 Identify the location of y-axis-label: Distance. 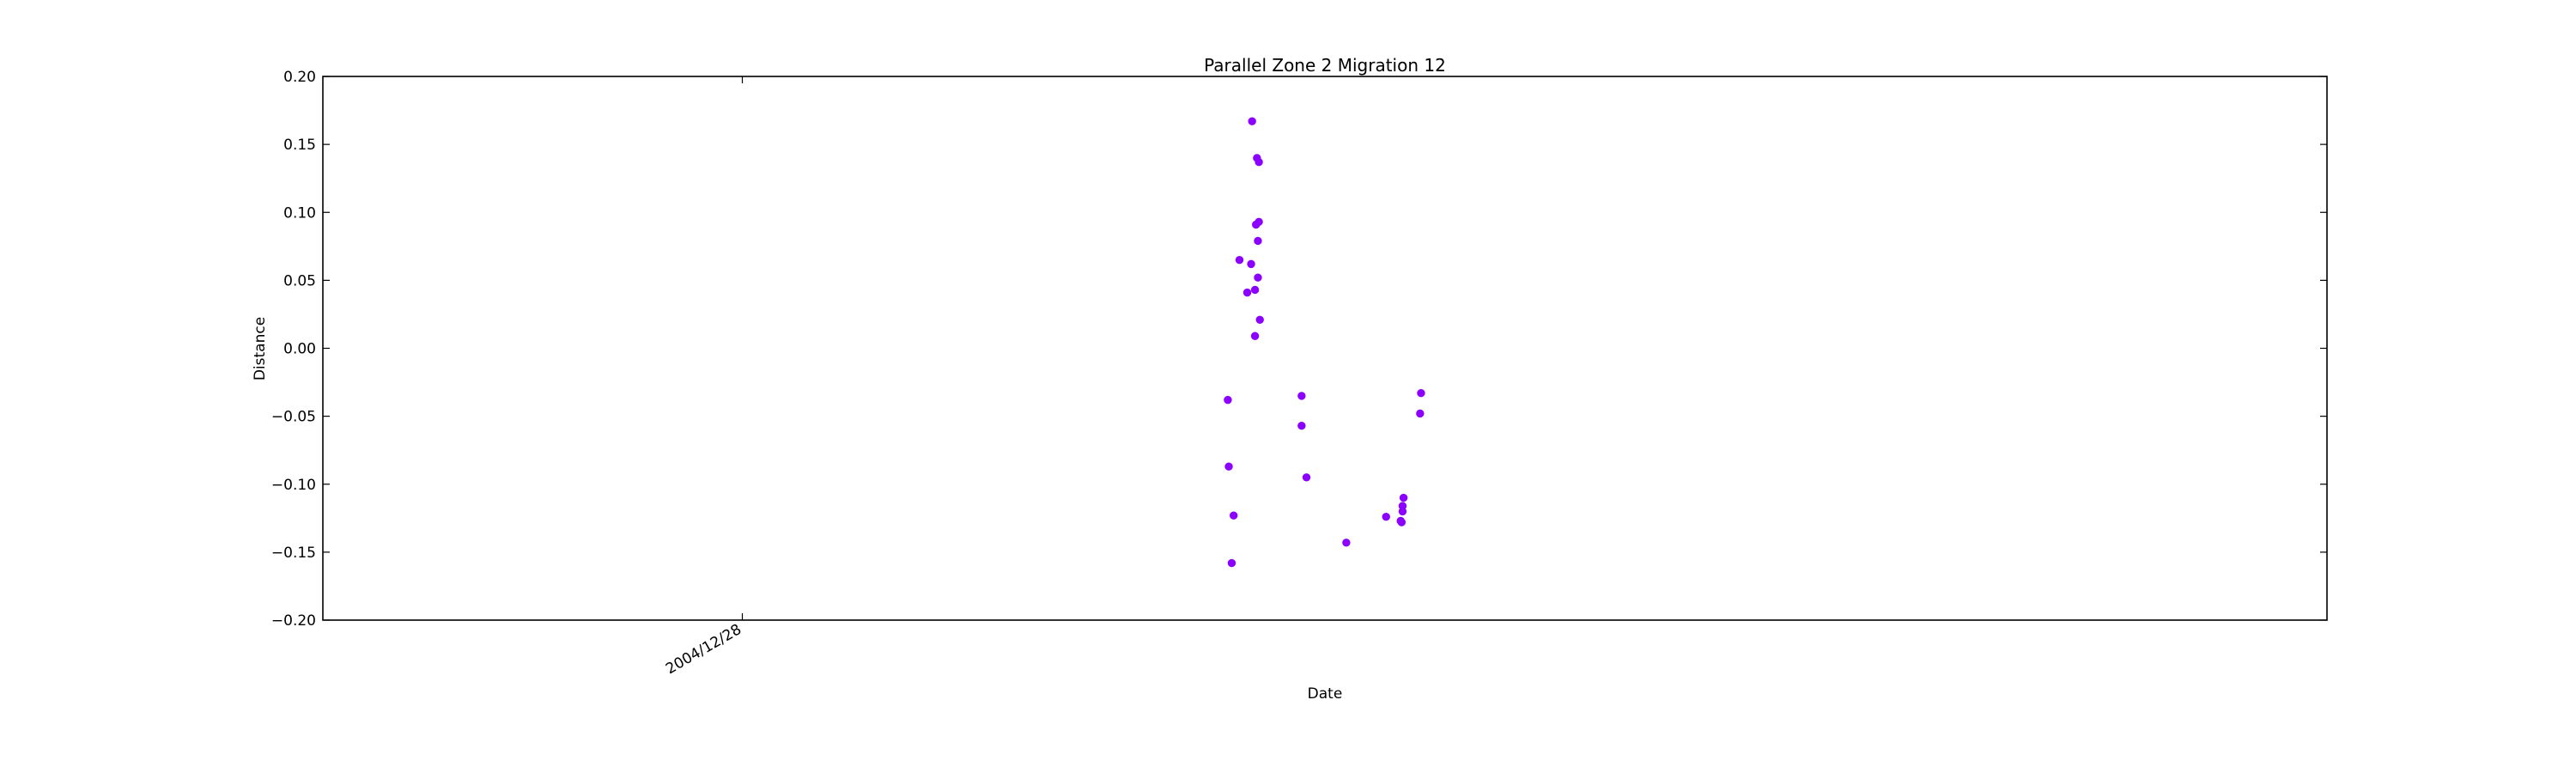
(260, 348).